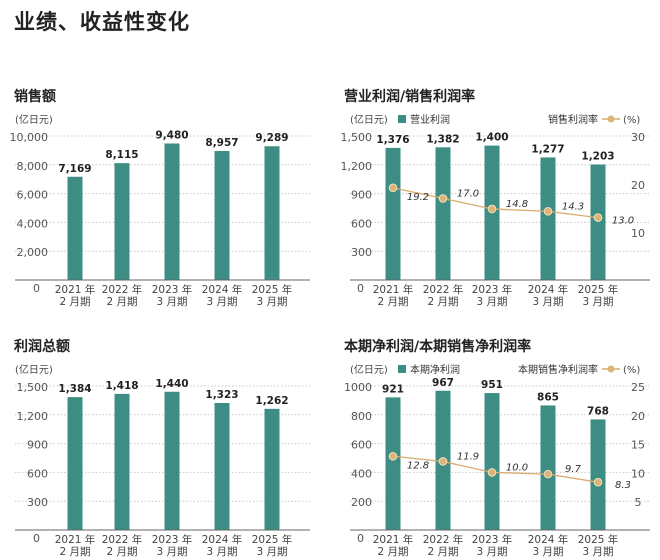 The height and width of the screenshot is (560, 660). What do you see at coordinates (638, 445) in the screenshot?
I see `y2-tick-label: 15` at bounding box center [638, 445].